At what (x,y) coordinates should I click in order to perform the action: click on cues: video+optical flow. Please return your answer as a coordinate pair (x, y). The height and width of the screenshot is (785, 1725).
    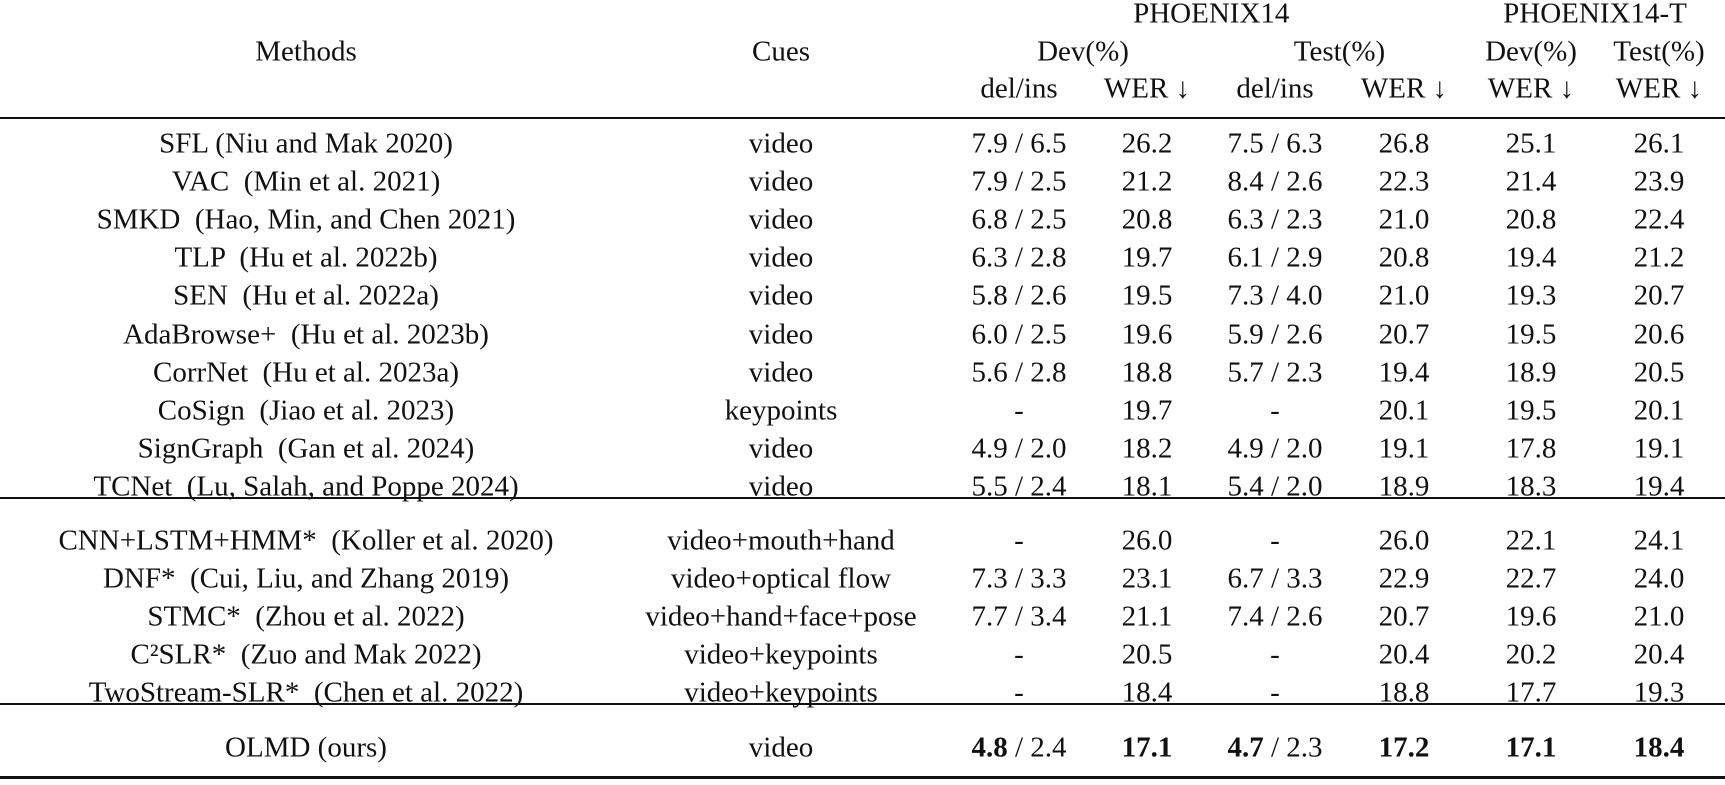
    Looking at the image, I should click on (781, 578).